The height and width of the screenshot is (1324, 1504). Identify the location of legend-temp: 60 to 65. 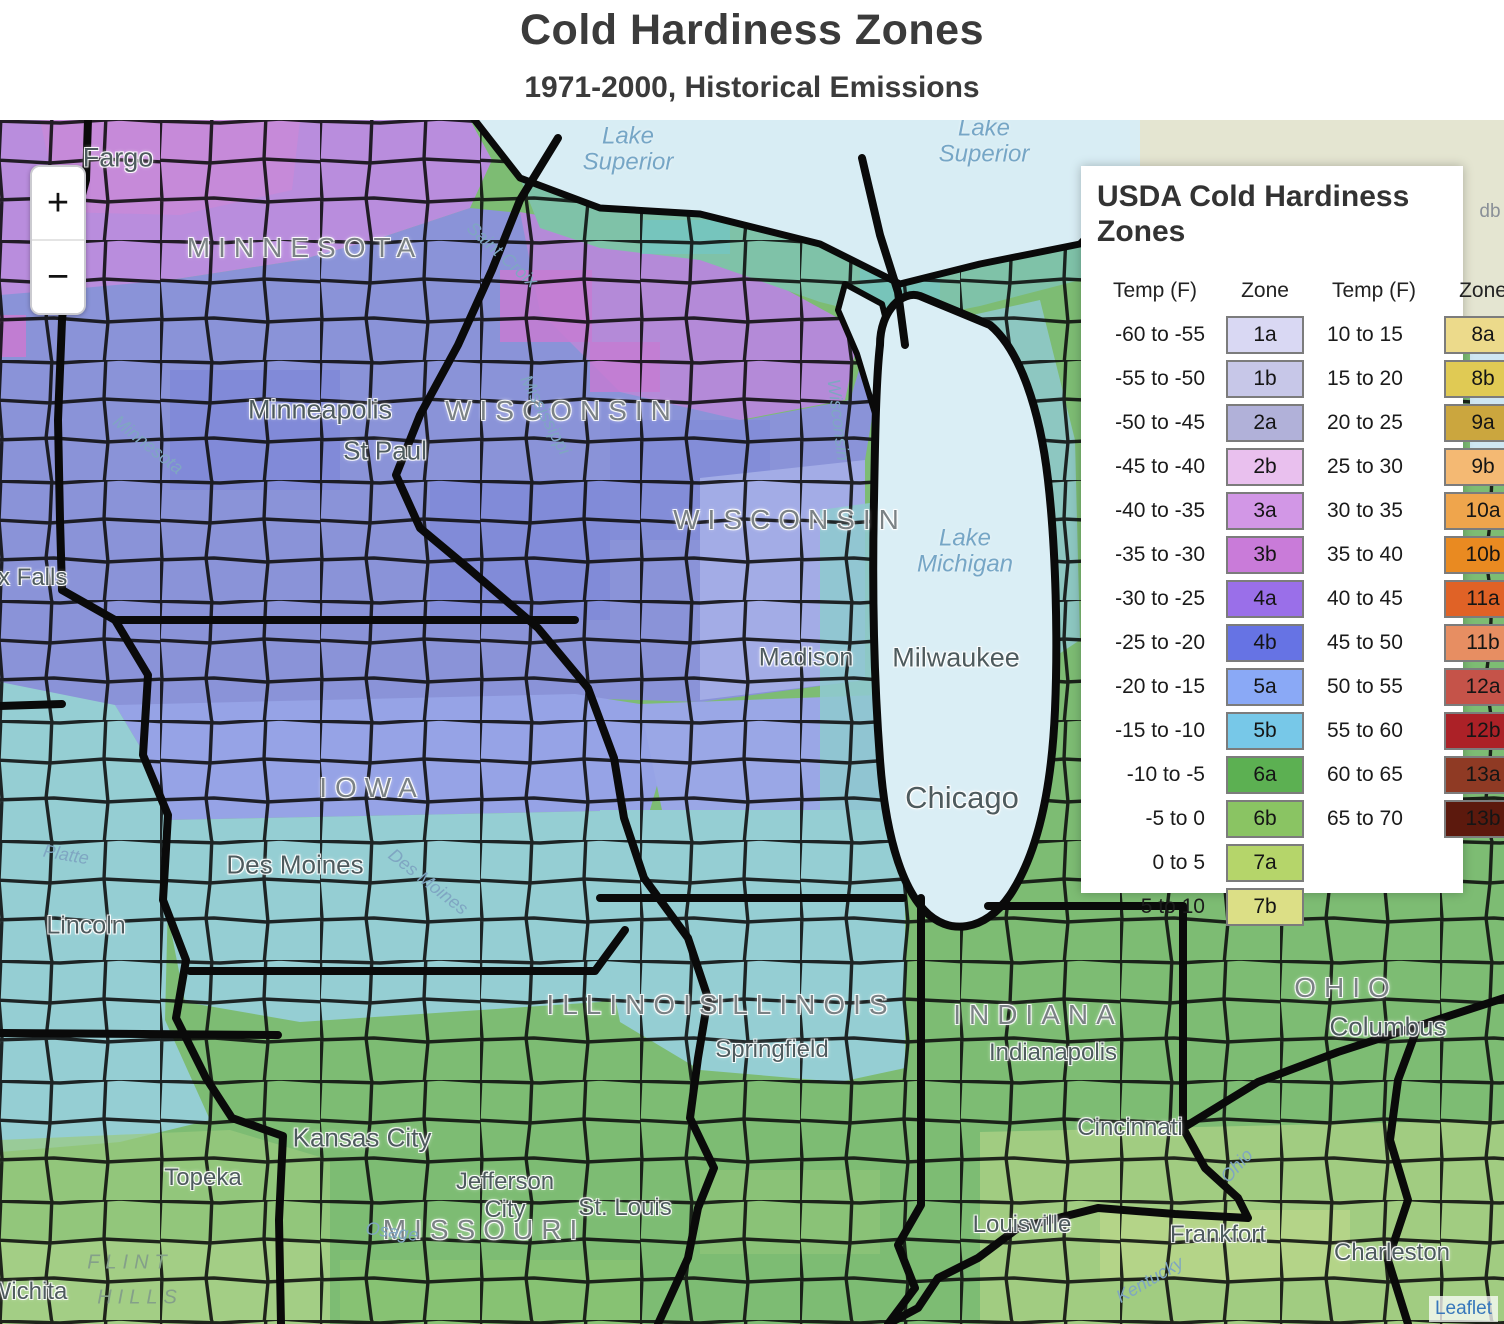
(1365, 774).